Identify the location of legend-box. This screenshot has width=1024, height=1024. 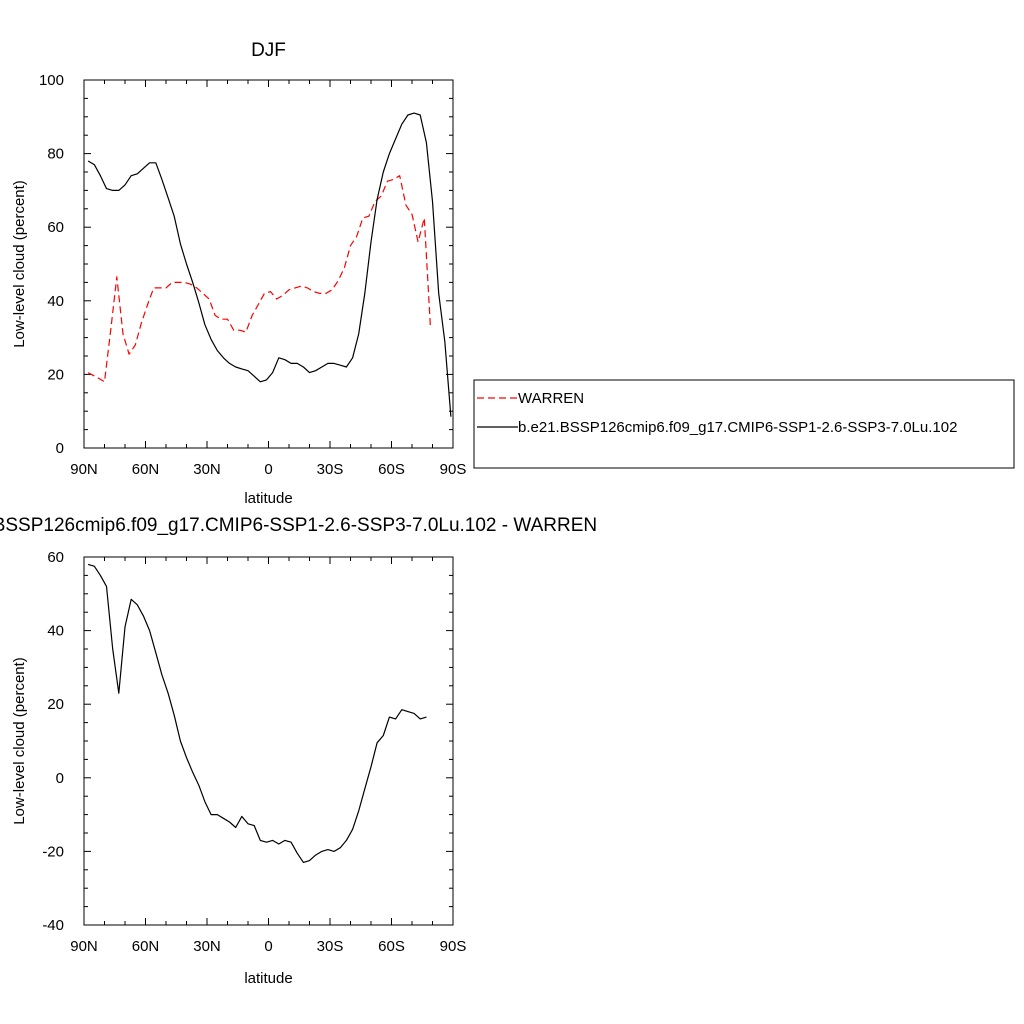
(744, 424).